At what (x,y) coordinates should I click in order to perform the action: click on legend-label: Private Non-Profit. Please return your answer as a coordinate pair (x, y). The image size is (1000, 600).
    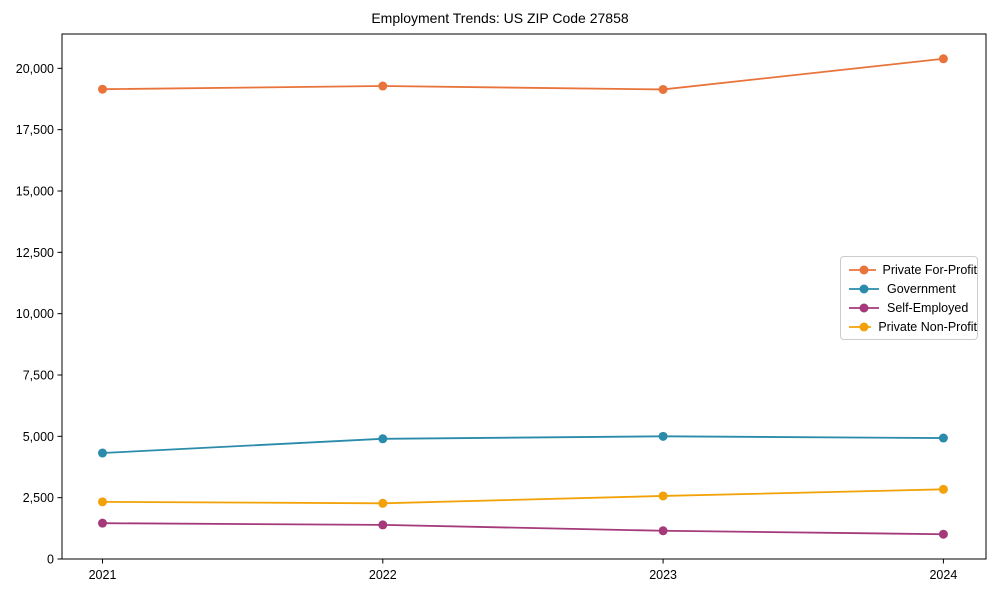
    Looking at the image, I should click on (927, 326).